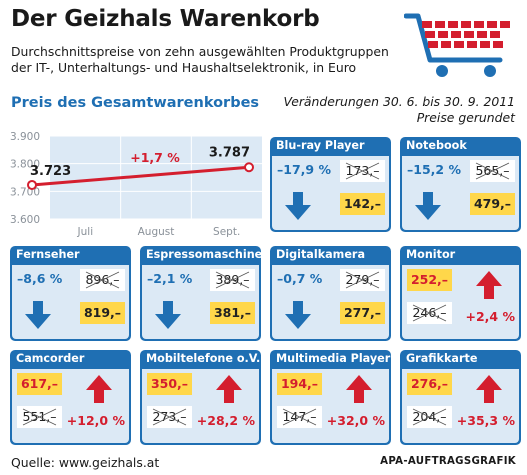 Image resolution: width=527 pixels, height=475 pixels. What do you see at coordinates (330, 406) in the screenshot?
I see `product-card-body: 194,– 147,– +32,0 %` at bounding box center [330, 406].